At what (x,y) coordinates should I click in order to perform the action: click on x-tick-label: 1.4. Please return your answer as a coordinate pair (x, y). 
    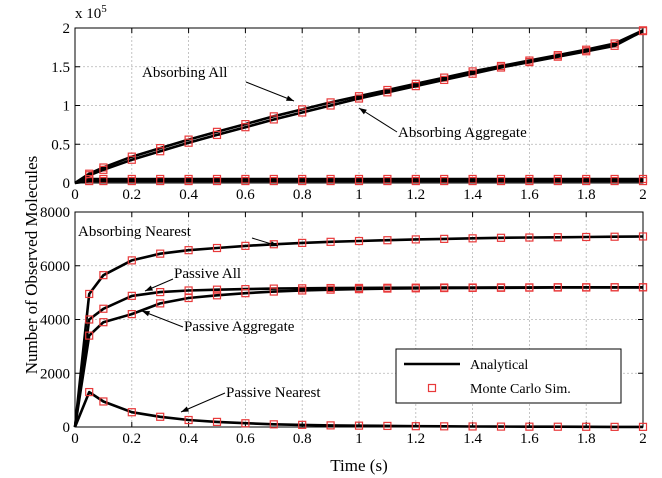
    Looking at the image, I should click on (472, 439).